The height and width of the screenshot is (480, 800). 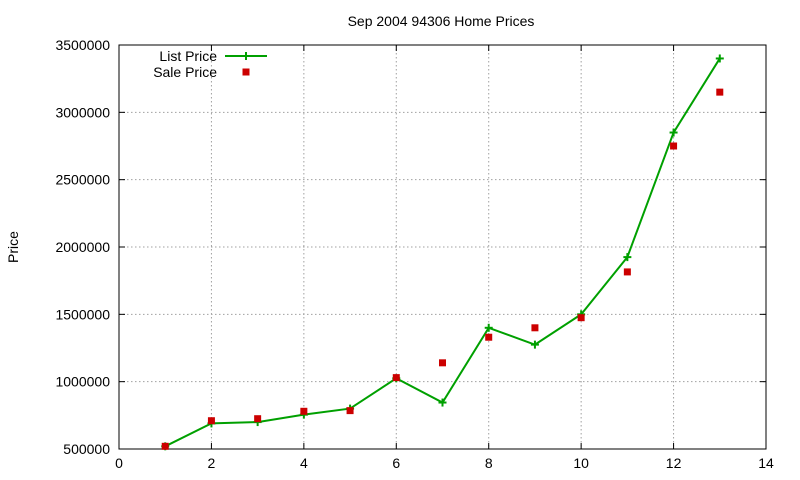 What do you see at coordinates (444, 463) in the screenshot?
I see `x-tick-labels: 0 2 4 6 8 10 12 14` at bounding box center [444, 463].